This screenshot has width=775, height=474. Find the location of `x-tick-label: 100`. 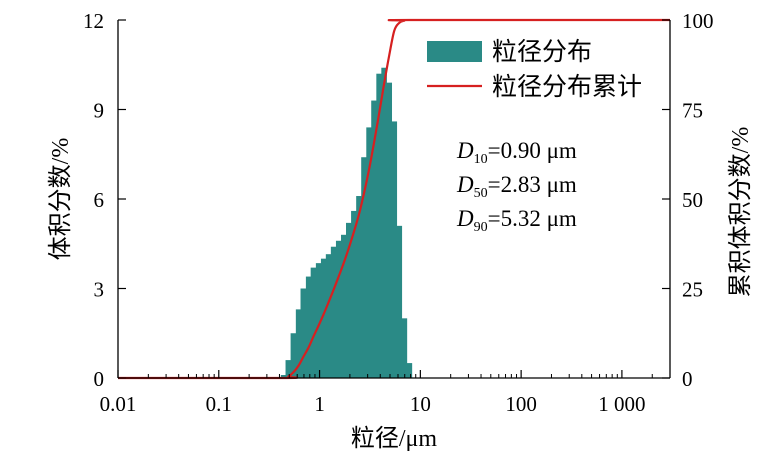

x-tick-label: 100 is located at coordinates (521, 404).